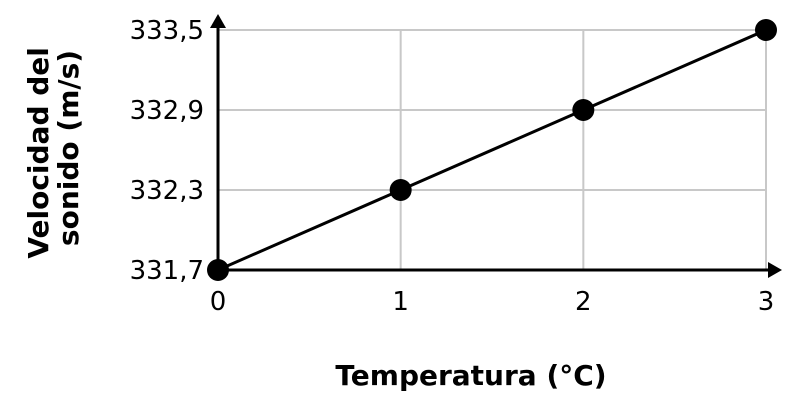 This screenshot has width=800, height=405. What do you see at coordinates (167, 111) in the screenshot?
I see `y-tick-label: 332,9` at bounding box center [167, 111].